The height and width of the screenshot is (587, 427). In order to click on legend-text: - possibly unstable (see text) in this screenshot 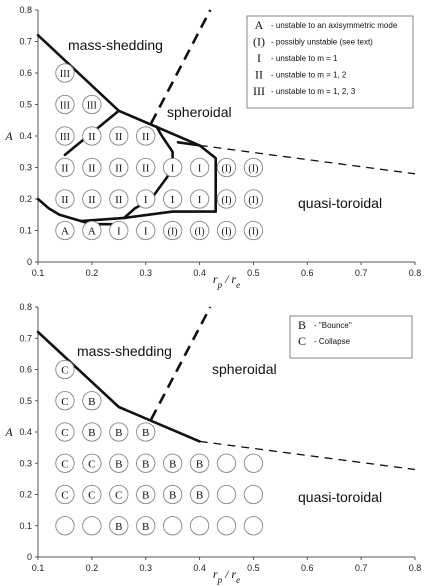, I will do `click(322, 42)`.